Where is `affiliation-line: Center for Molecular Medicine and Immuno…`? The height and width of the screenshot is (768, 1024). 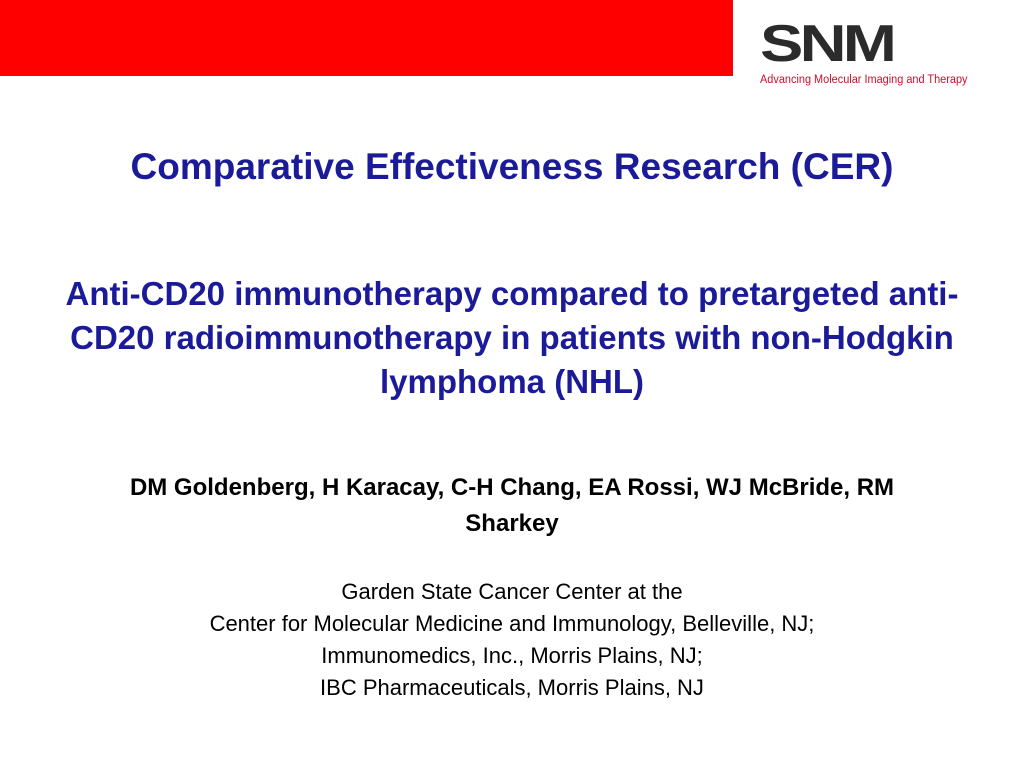
affiliation-line: Center for Molecular Medicine and Immuno… is located at coordinates (512, 623).